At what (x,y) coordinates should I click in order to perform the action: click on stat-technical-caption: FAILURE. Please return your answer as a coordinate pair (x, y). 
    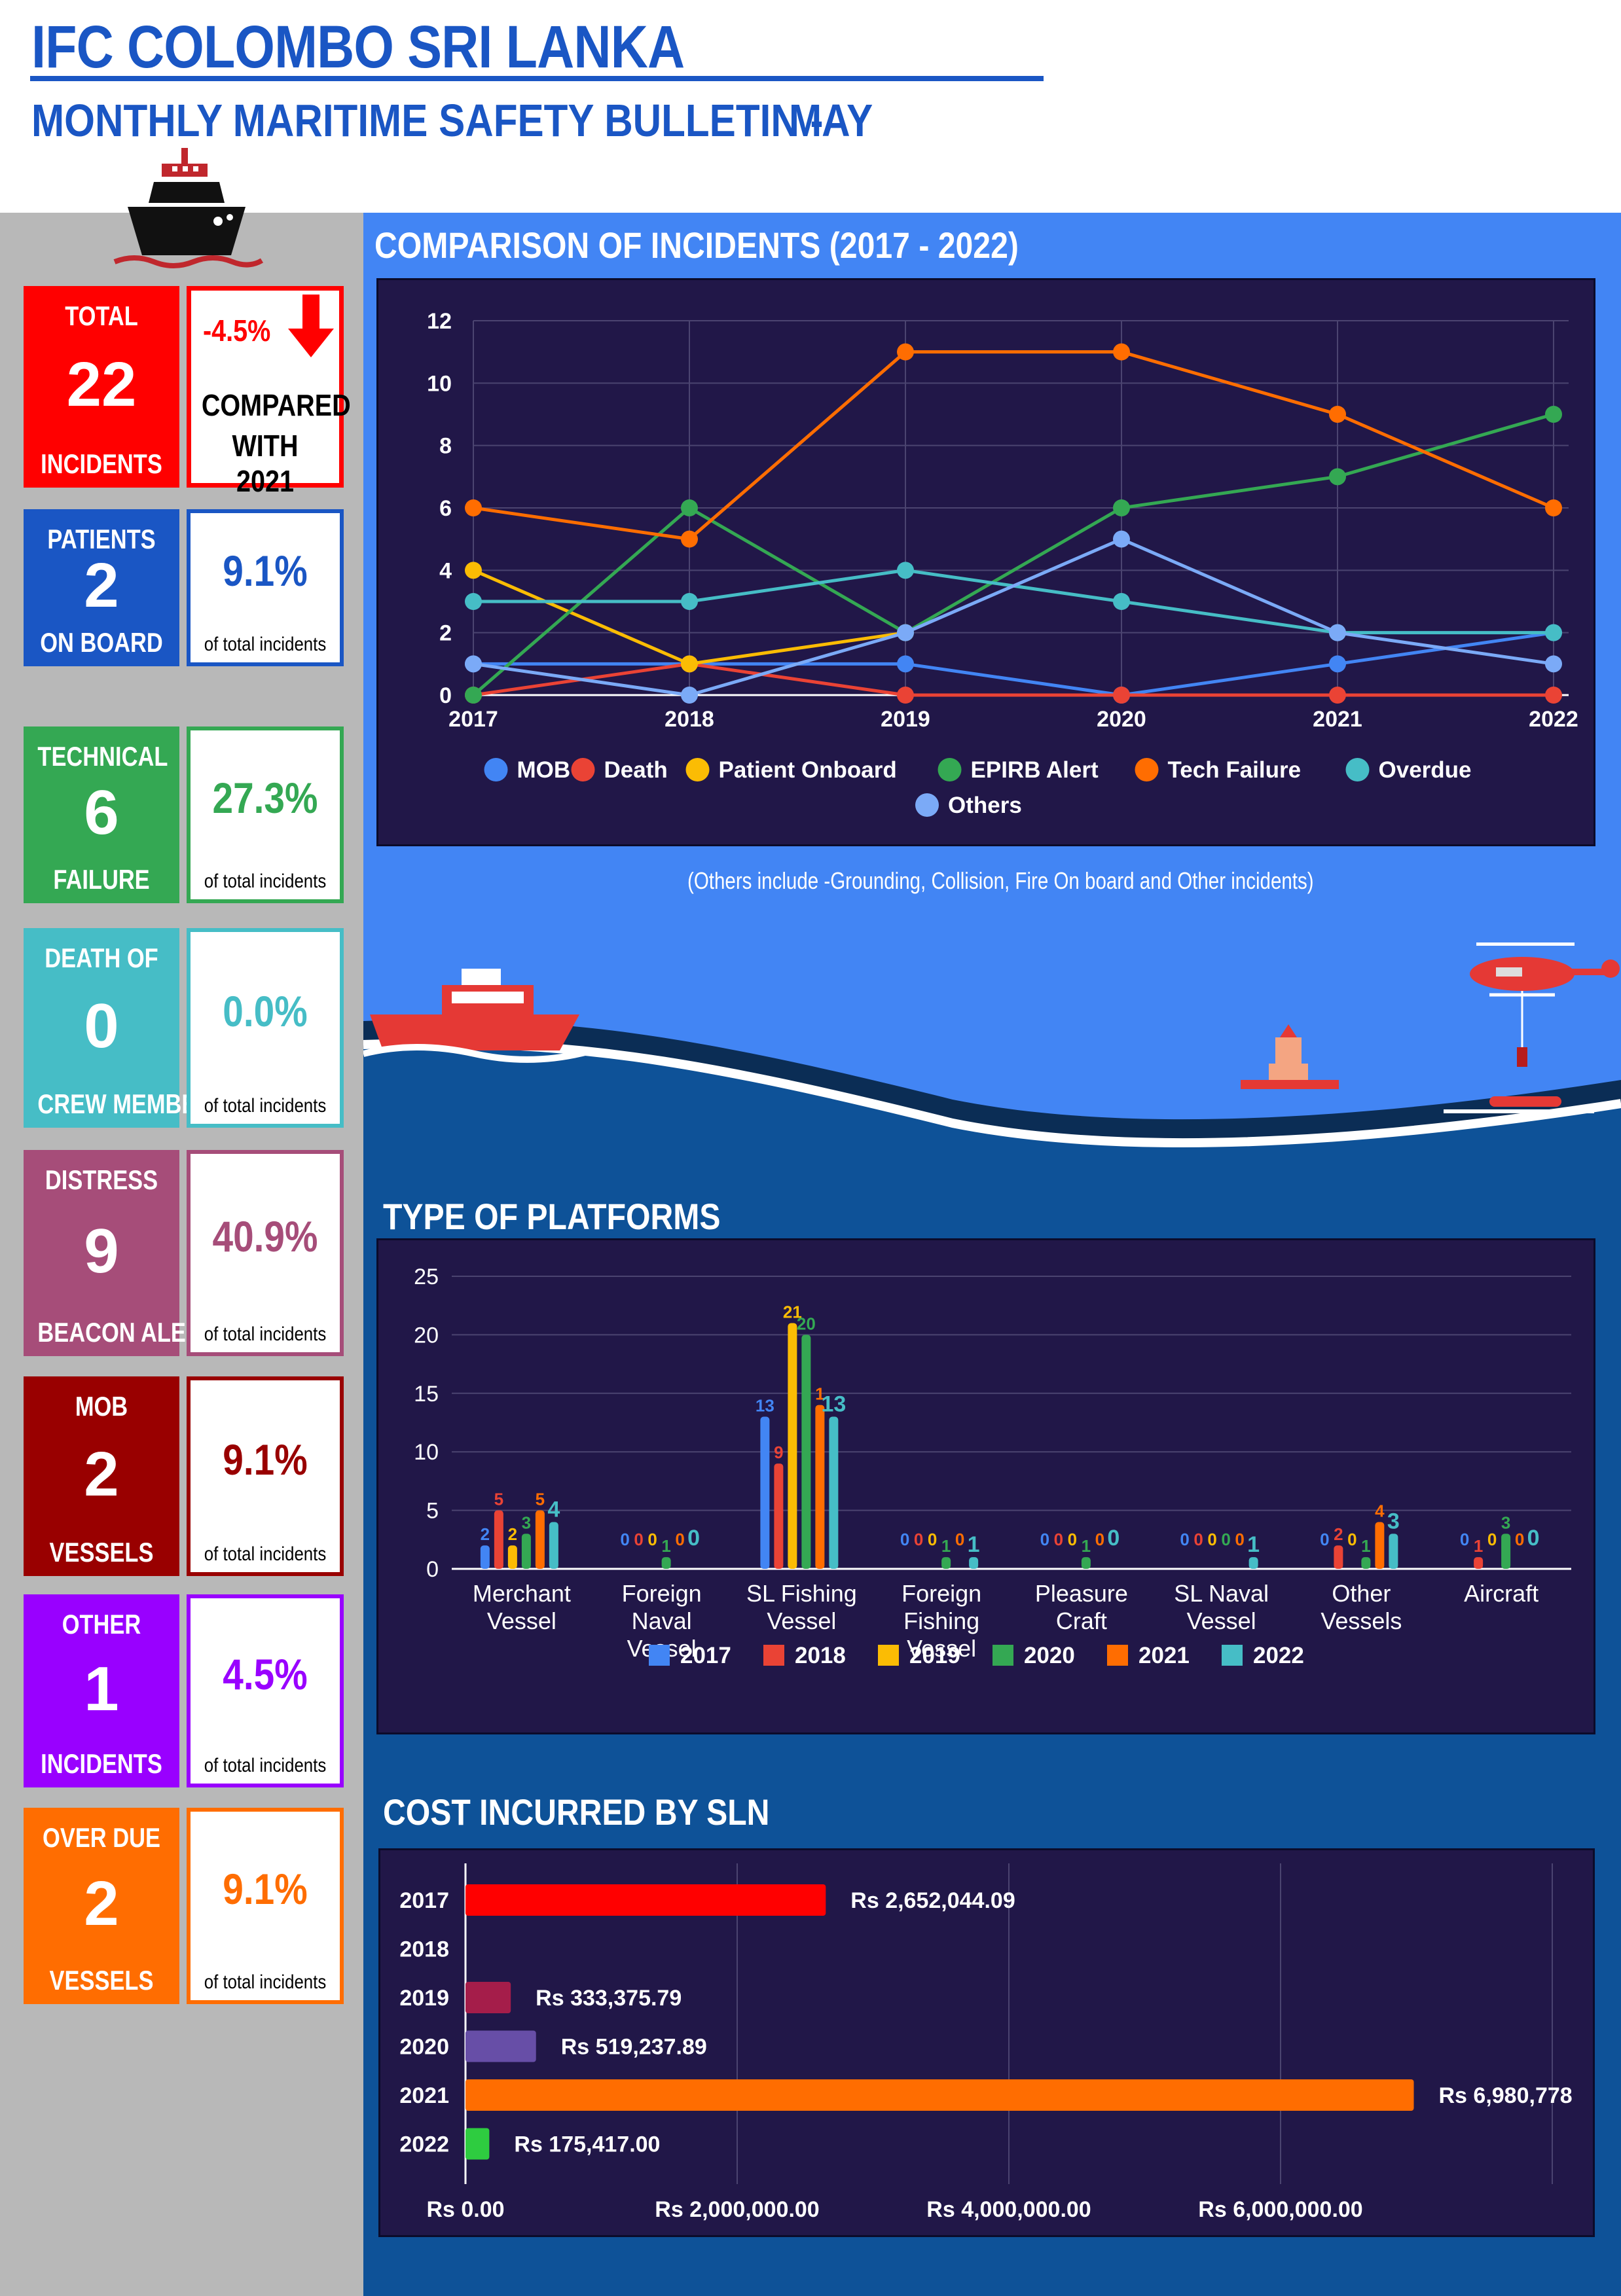
    Looking at the image, I should click on (101, 879).